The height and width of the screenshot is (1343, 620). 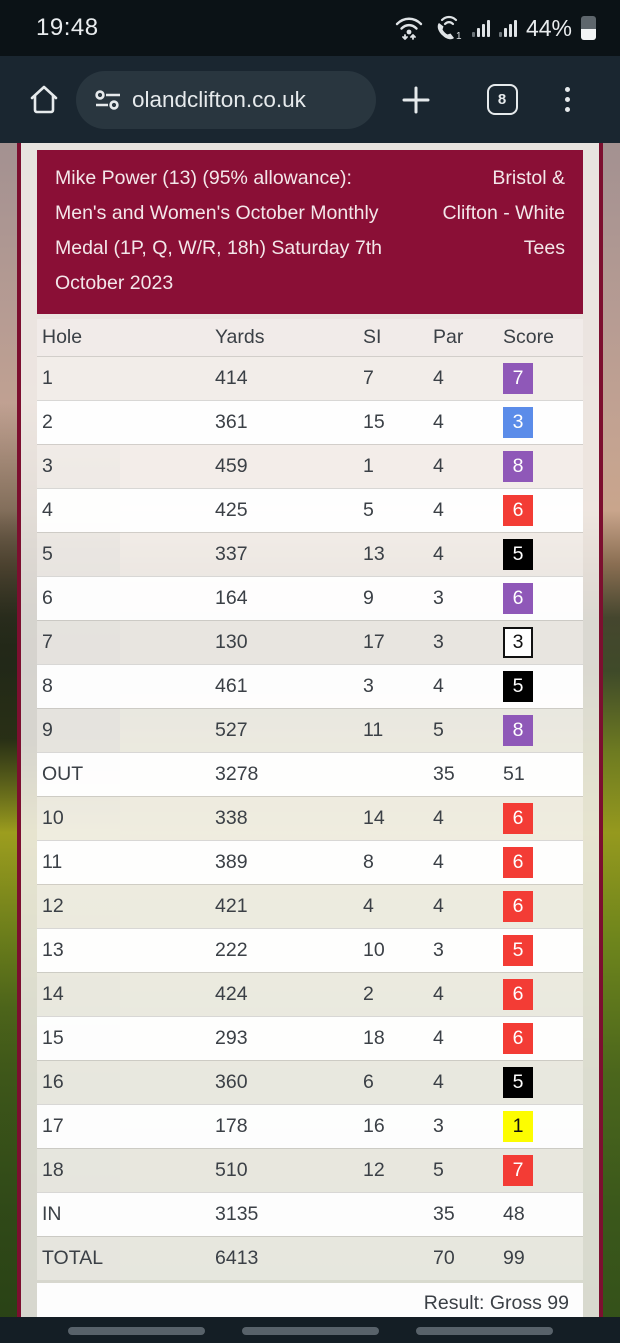 What do you see at coordinates (53, 994) in the screenshot?
I see `hole-cell: 14` at bounding box center [53, 994].